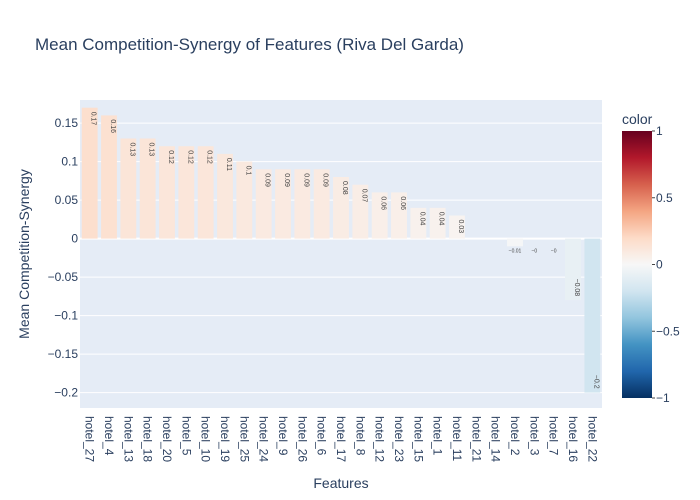 The height and width of the screenshot is (500, 700). I want to click on x-tick-label: hotel_25, so click(244, 439).